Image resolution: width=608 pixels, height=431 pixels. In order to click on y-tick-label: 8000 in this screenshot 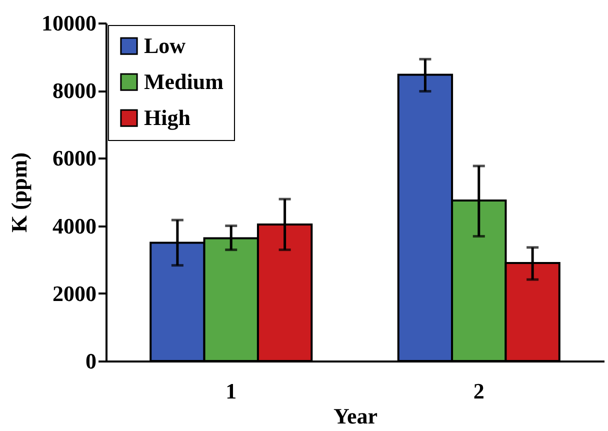, I will do `click(74, 91)`.